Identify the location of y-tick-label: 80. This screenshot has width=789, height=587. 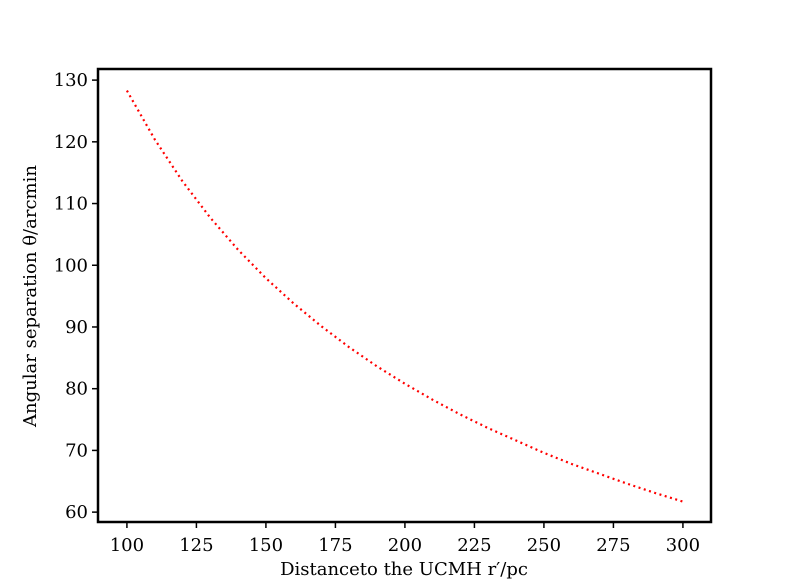
(76, 389).